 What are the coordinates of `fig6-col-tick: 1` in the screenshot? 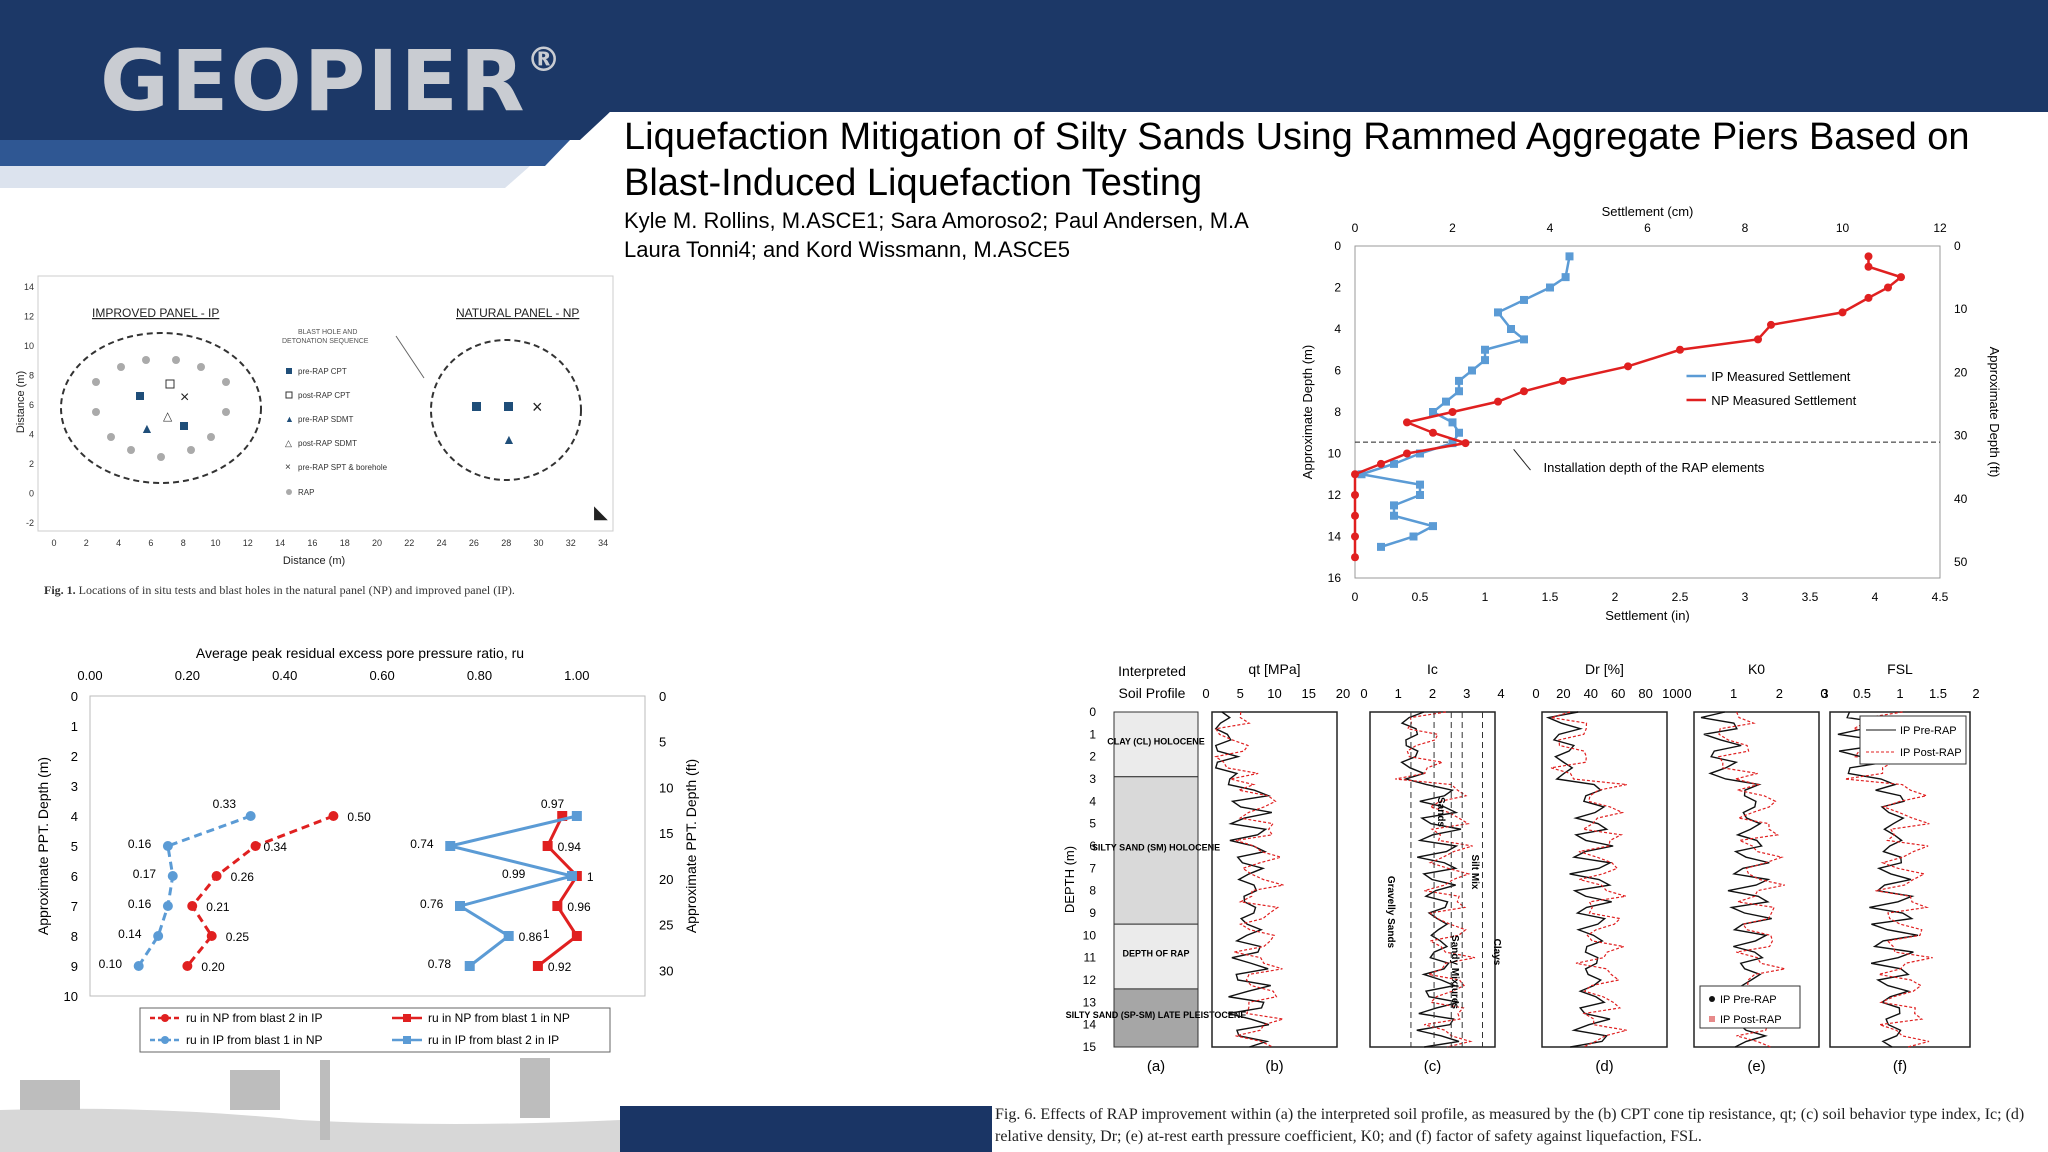 It's located at (1733, 693).